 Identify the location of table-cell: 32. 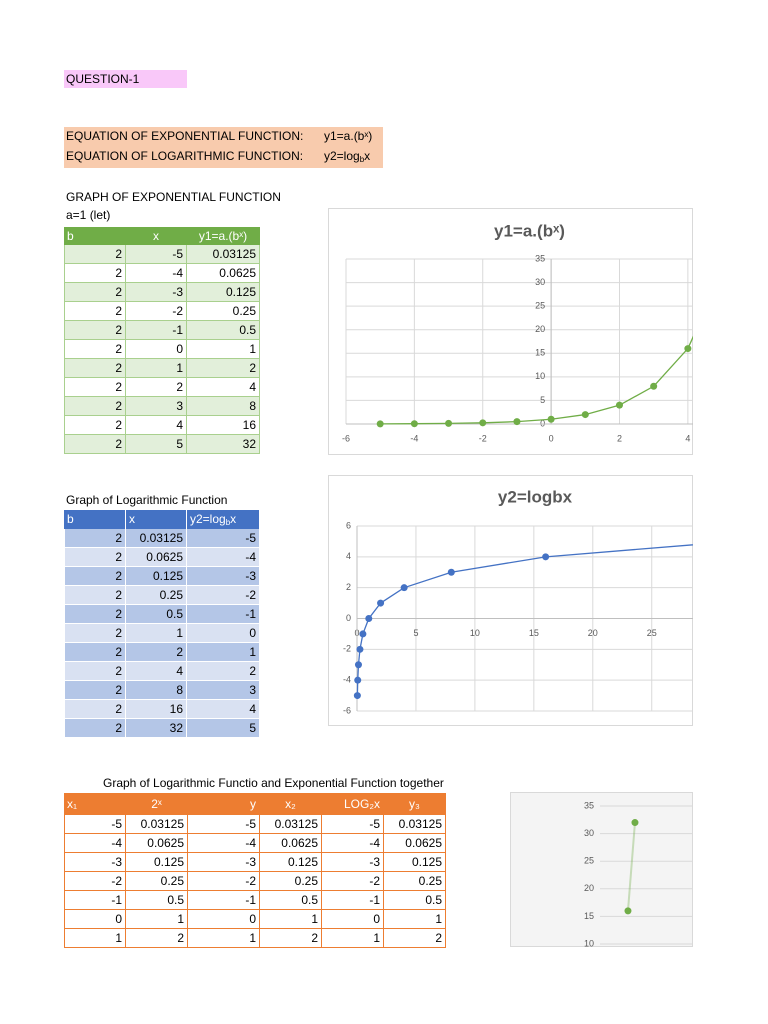
(223, 444).